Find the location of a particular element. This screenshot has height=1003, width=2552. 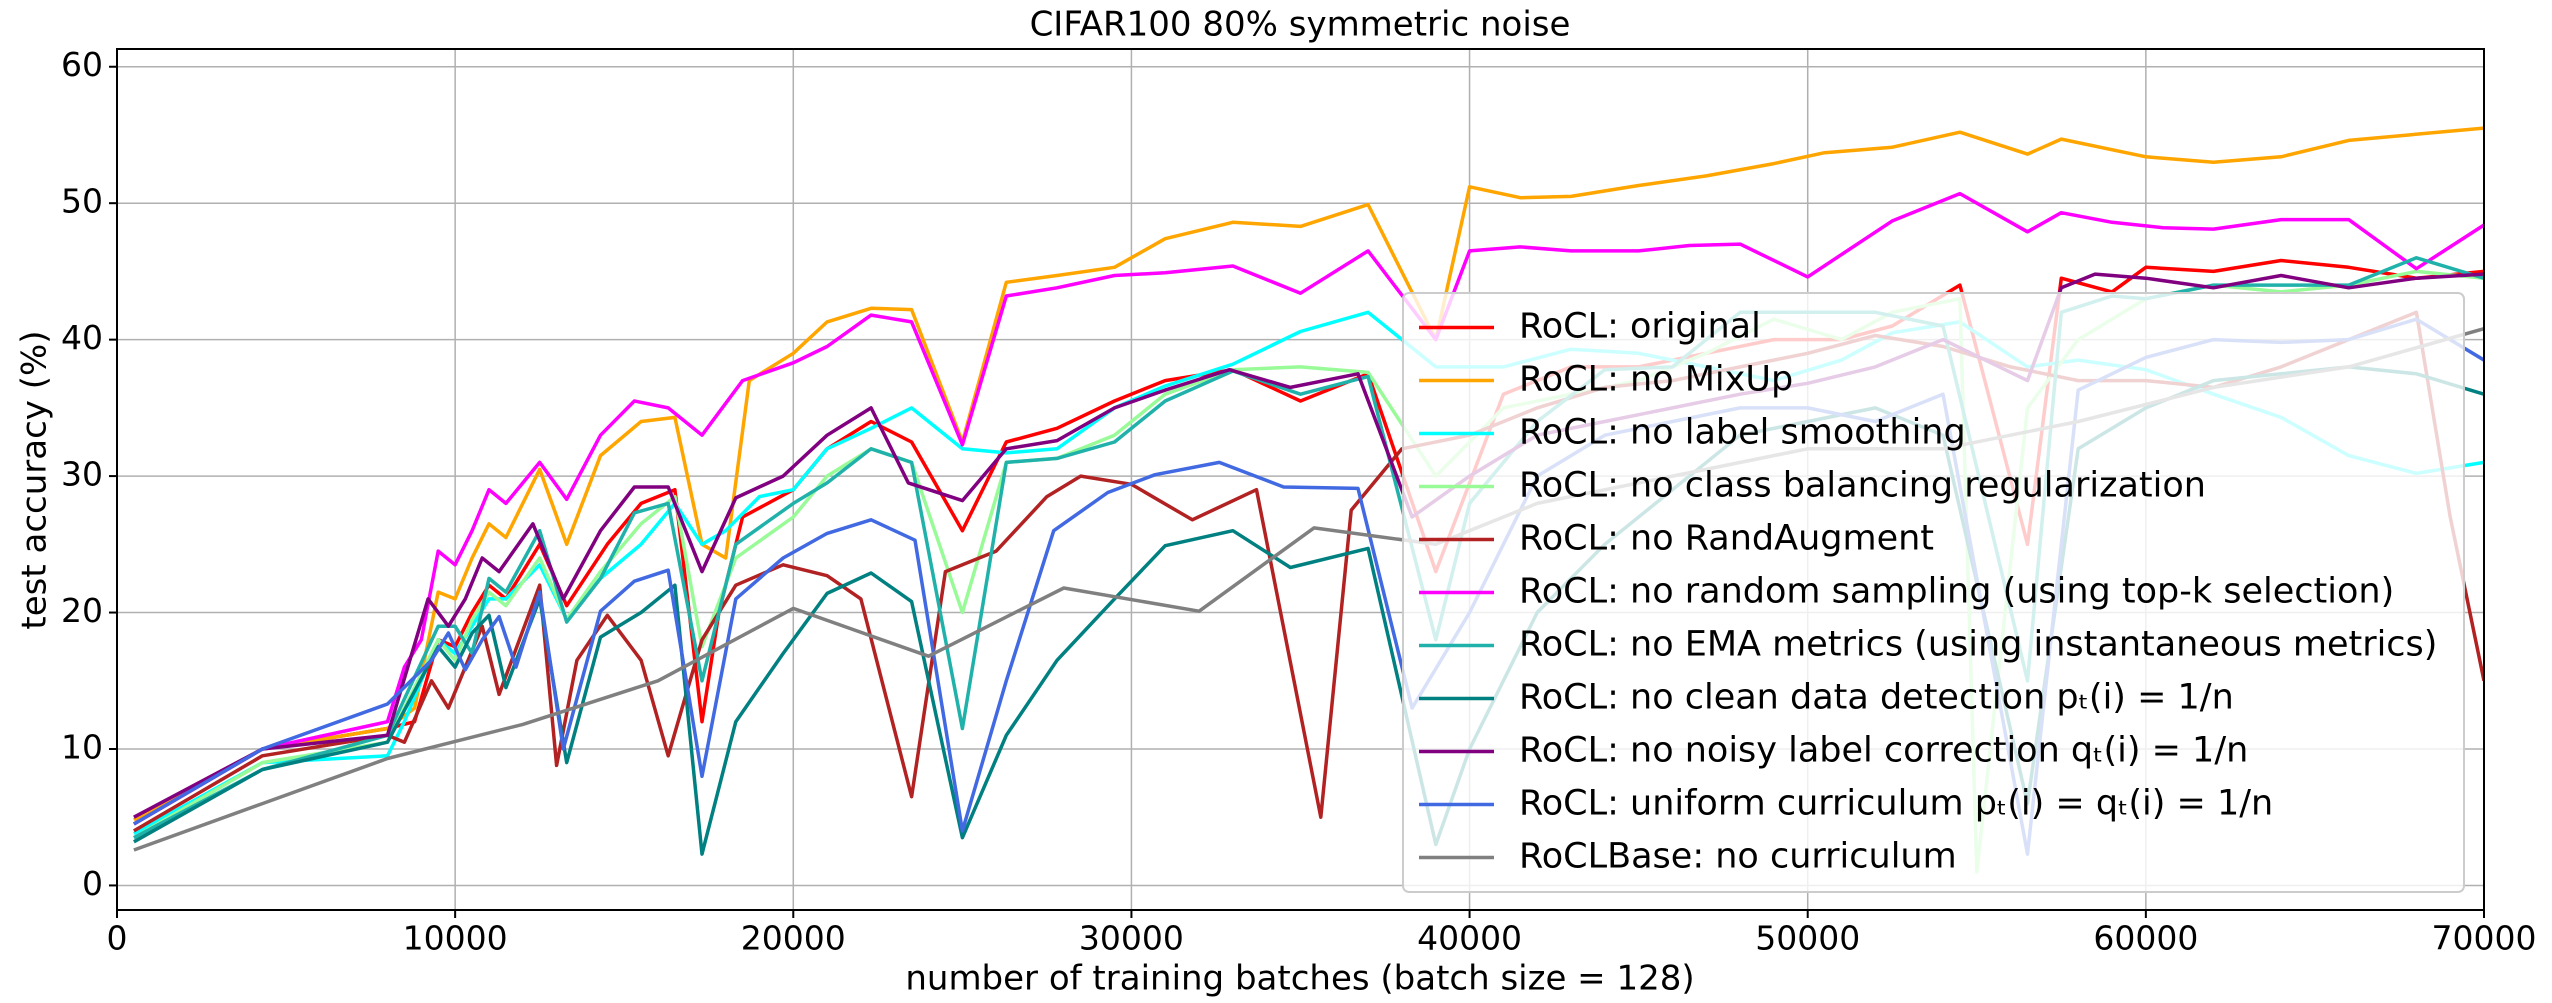

x-tick-label: 70000 is located at coordinates (2484, 938).